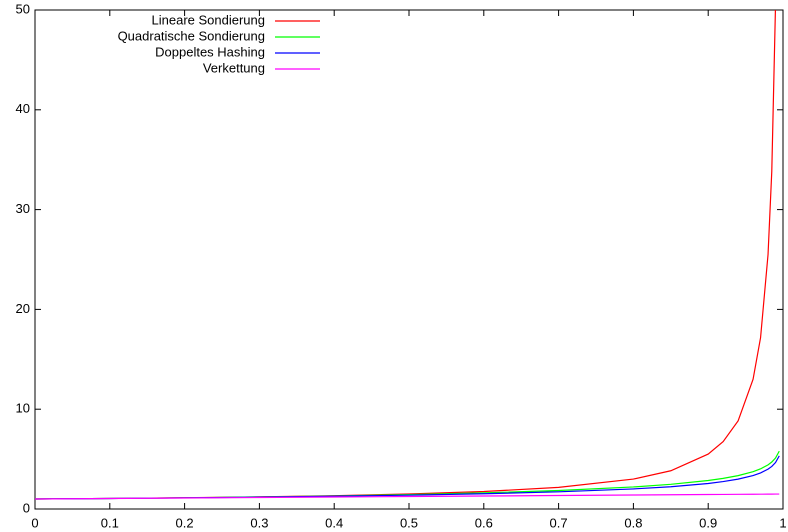 This screenshot has width=788, height=532. Describe the element at coordinates (110, 522) in the screenshot. I see `x-tick-label: 0.1` at that location.